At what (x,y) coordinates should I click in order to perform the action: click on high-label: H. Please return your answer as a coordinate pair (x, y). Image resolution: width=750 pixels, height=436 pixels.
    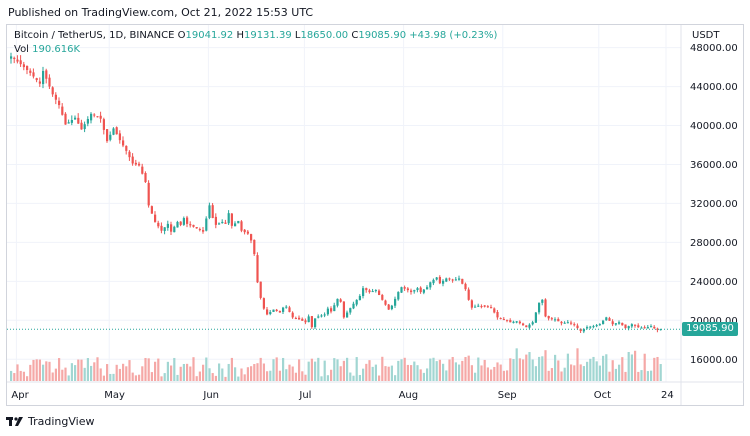
    Looking at the image, I should click on (240, 35).